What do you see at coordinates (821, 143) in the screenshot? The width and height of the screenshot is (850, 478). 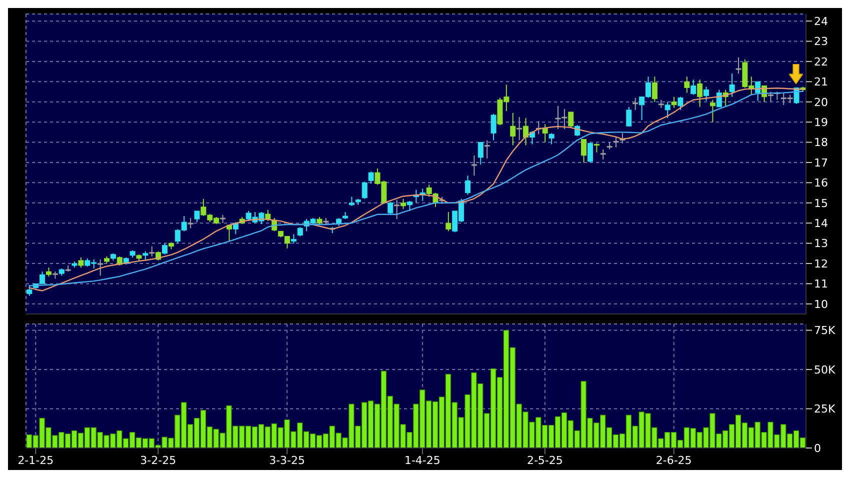 I see `y-tick-label: 18` at bounding box center [821, 143].